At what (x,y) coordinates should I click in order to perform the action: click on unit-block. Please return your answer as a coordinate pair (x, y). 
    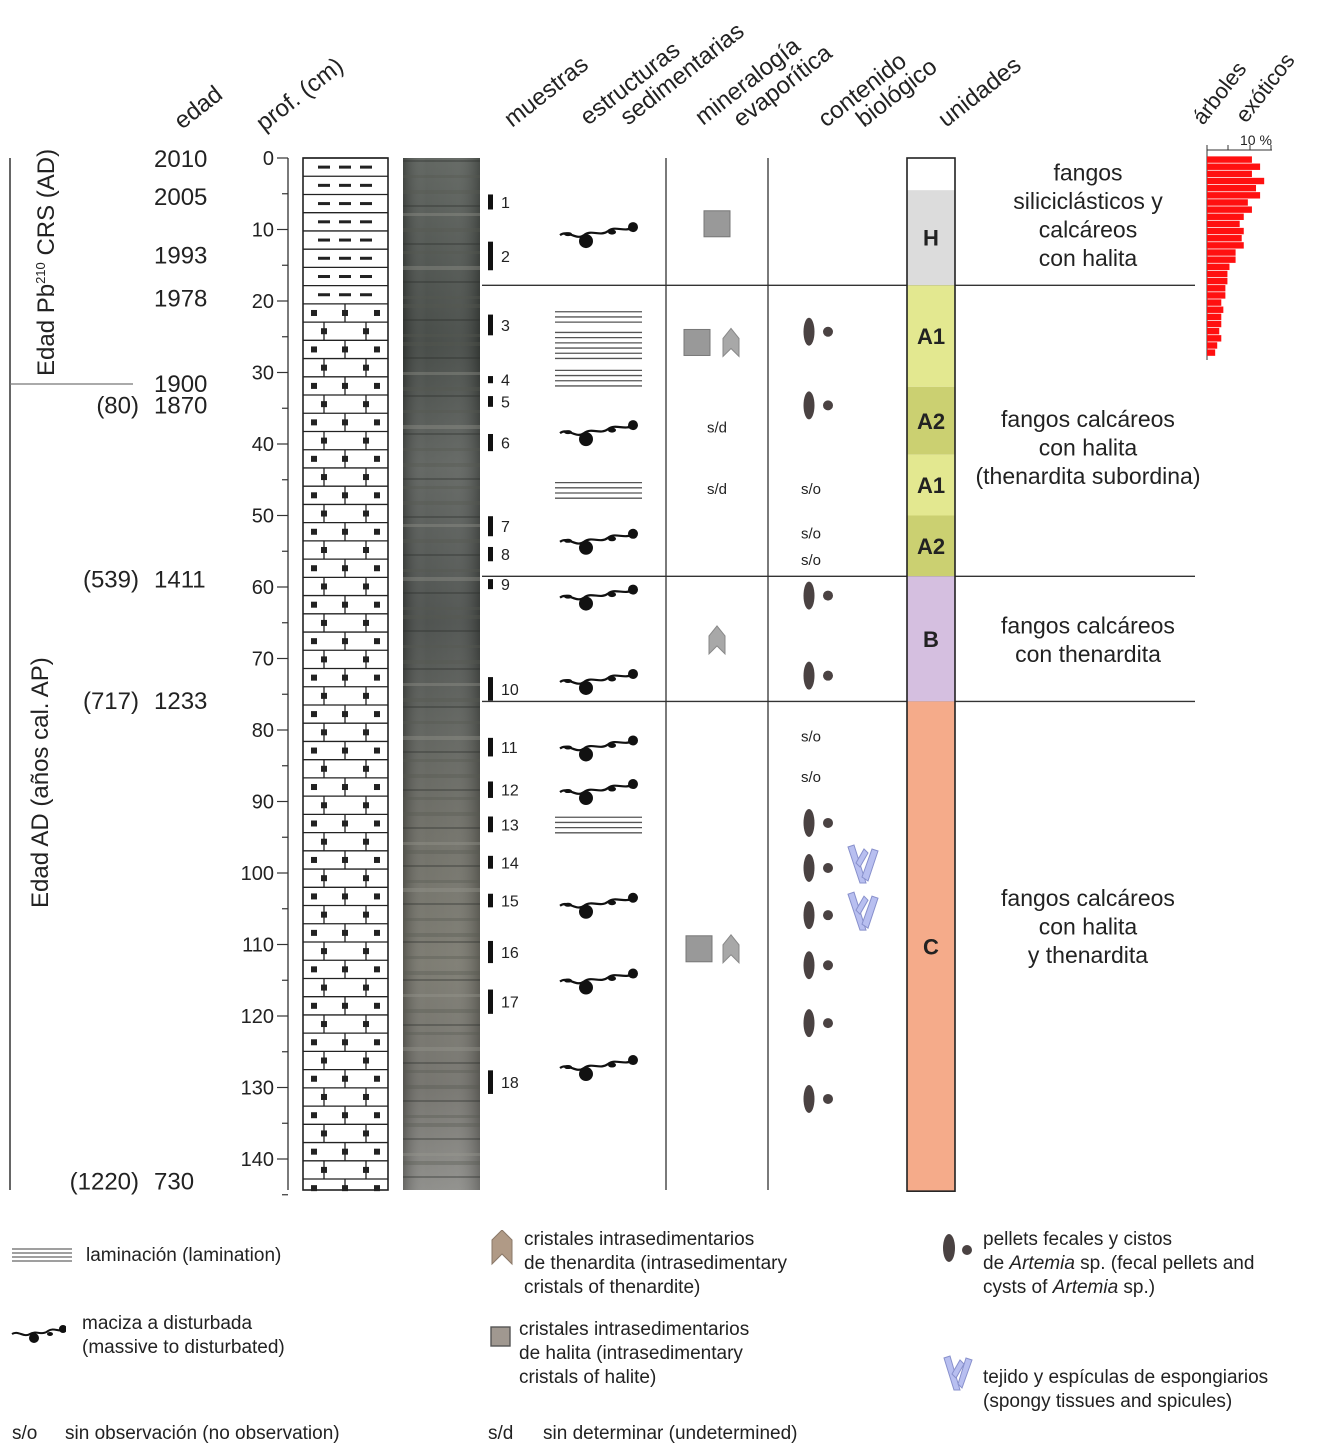
    Looking at the image, I should click on (931, 174).